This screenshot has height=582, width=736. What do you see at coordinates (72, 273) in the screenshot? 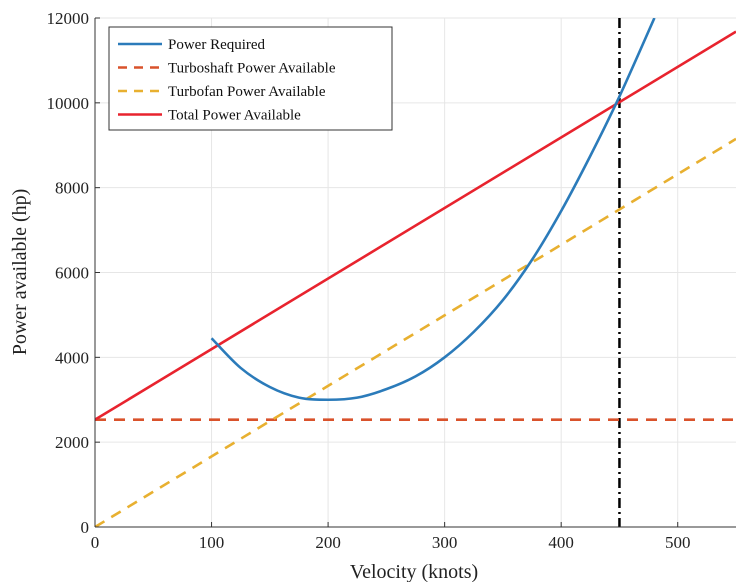
I see `y-tick-label: 6000` at bounding box center [72, 273].